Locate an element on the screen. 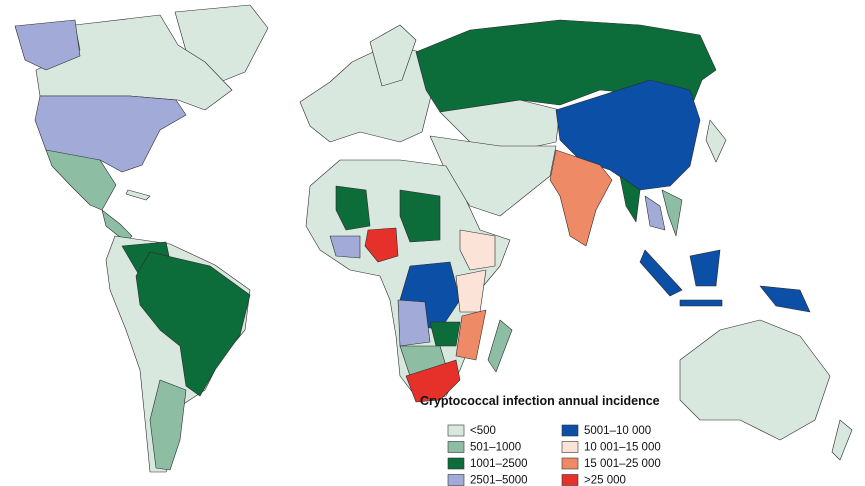 The height and width of the screenshot is (486, 865). india is located at coordinates (581, 198).